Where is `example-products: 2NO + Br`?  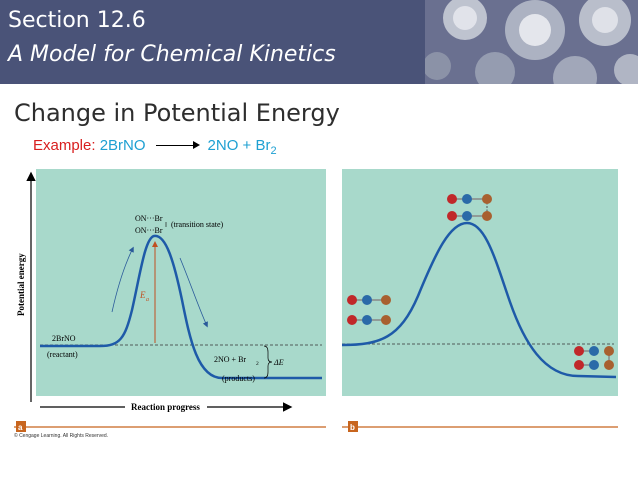
example-products: 2NO + Br is located at coordinates (239, 145).